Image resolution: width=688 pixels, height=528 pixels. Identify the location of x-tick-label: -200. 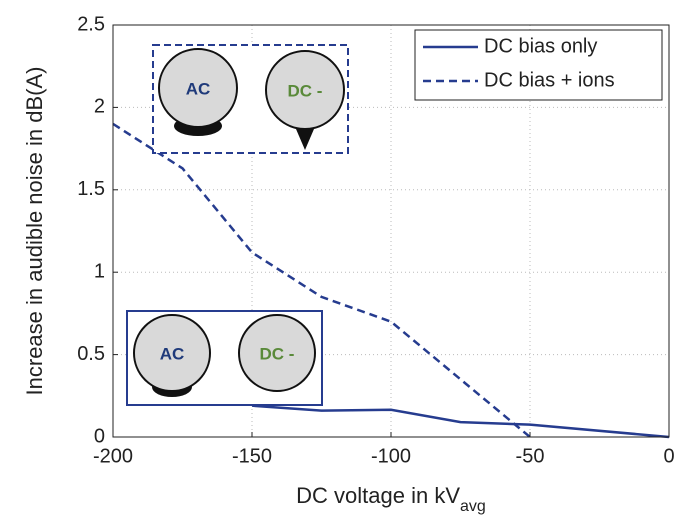
(113, 456).